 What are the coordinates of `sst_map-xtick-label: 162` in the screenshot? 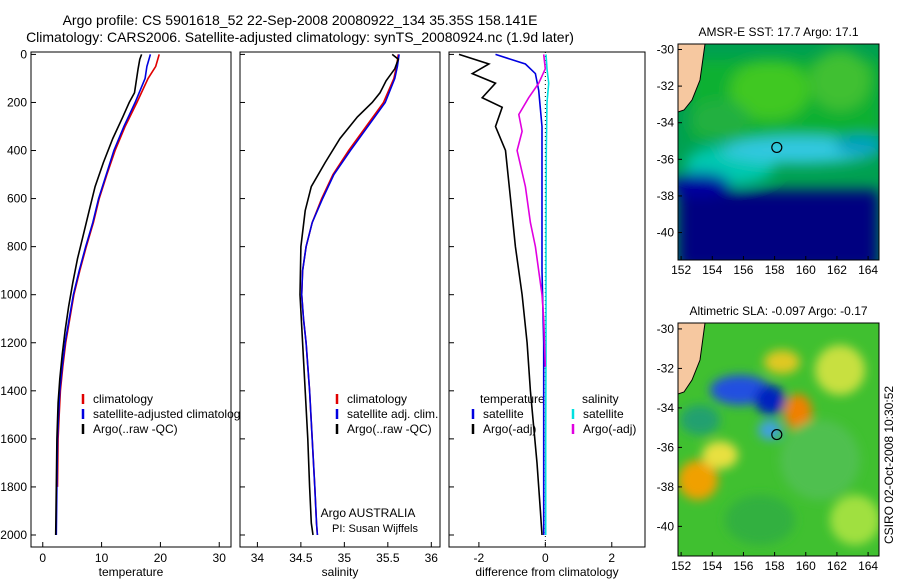 It's located at (837, 270).